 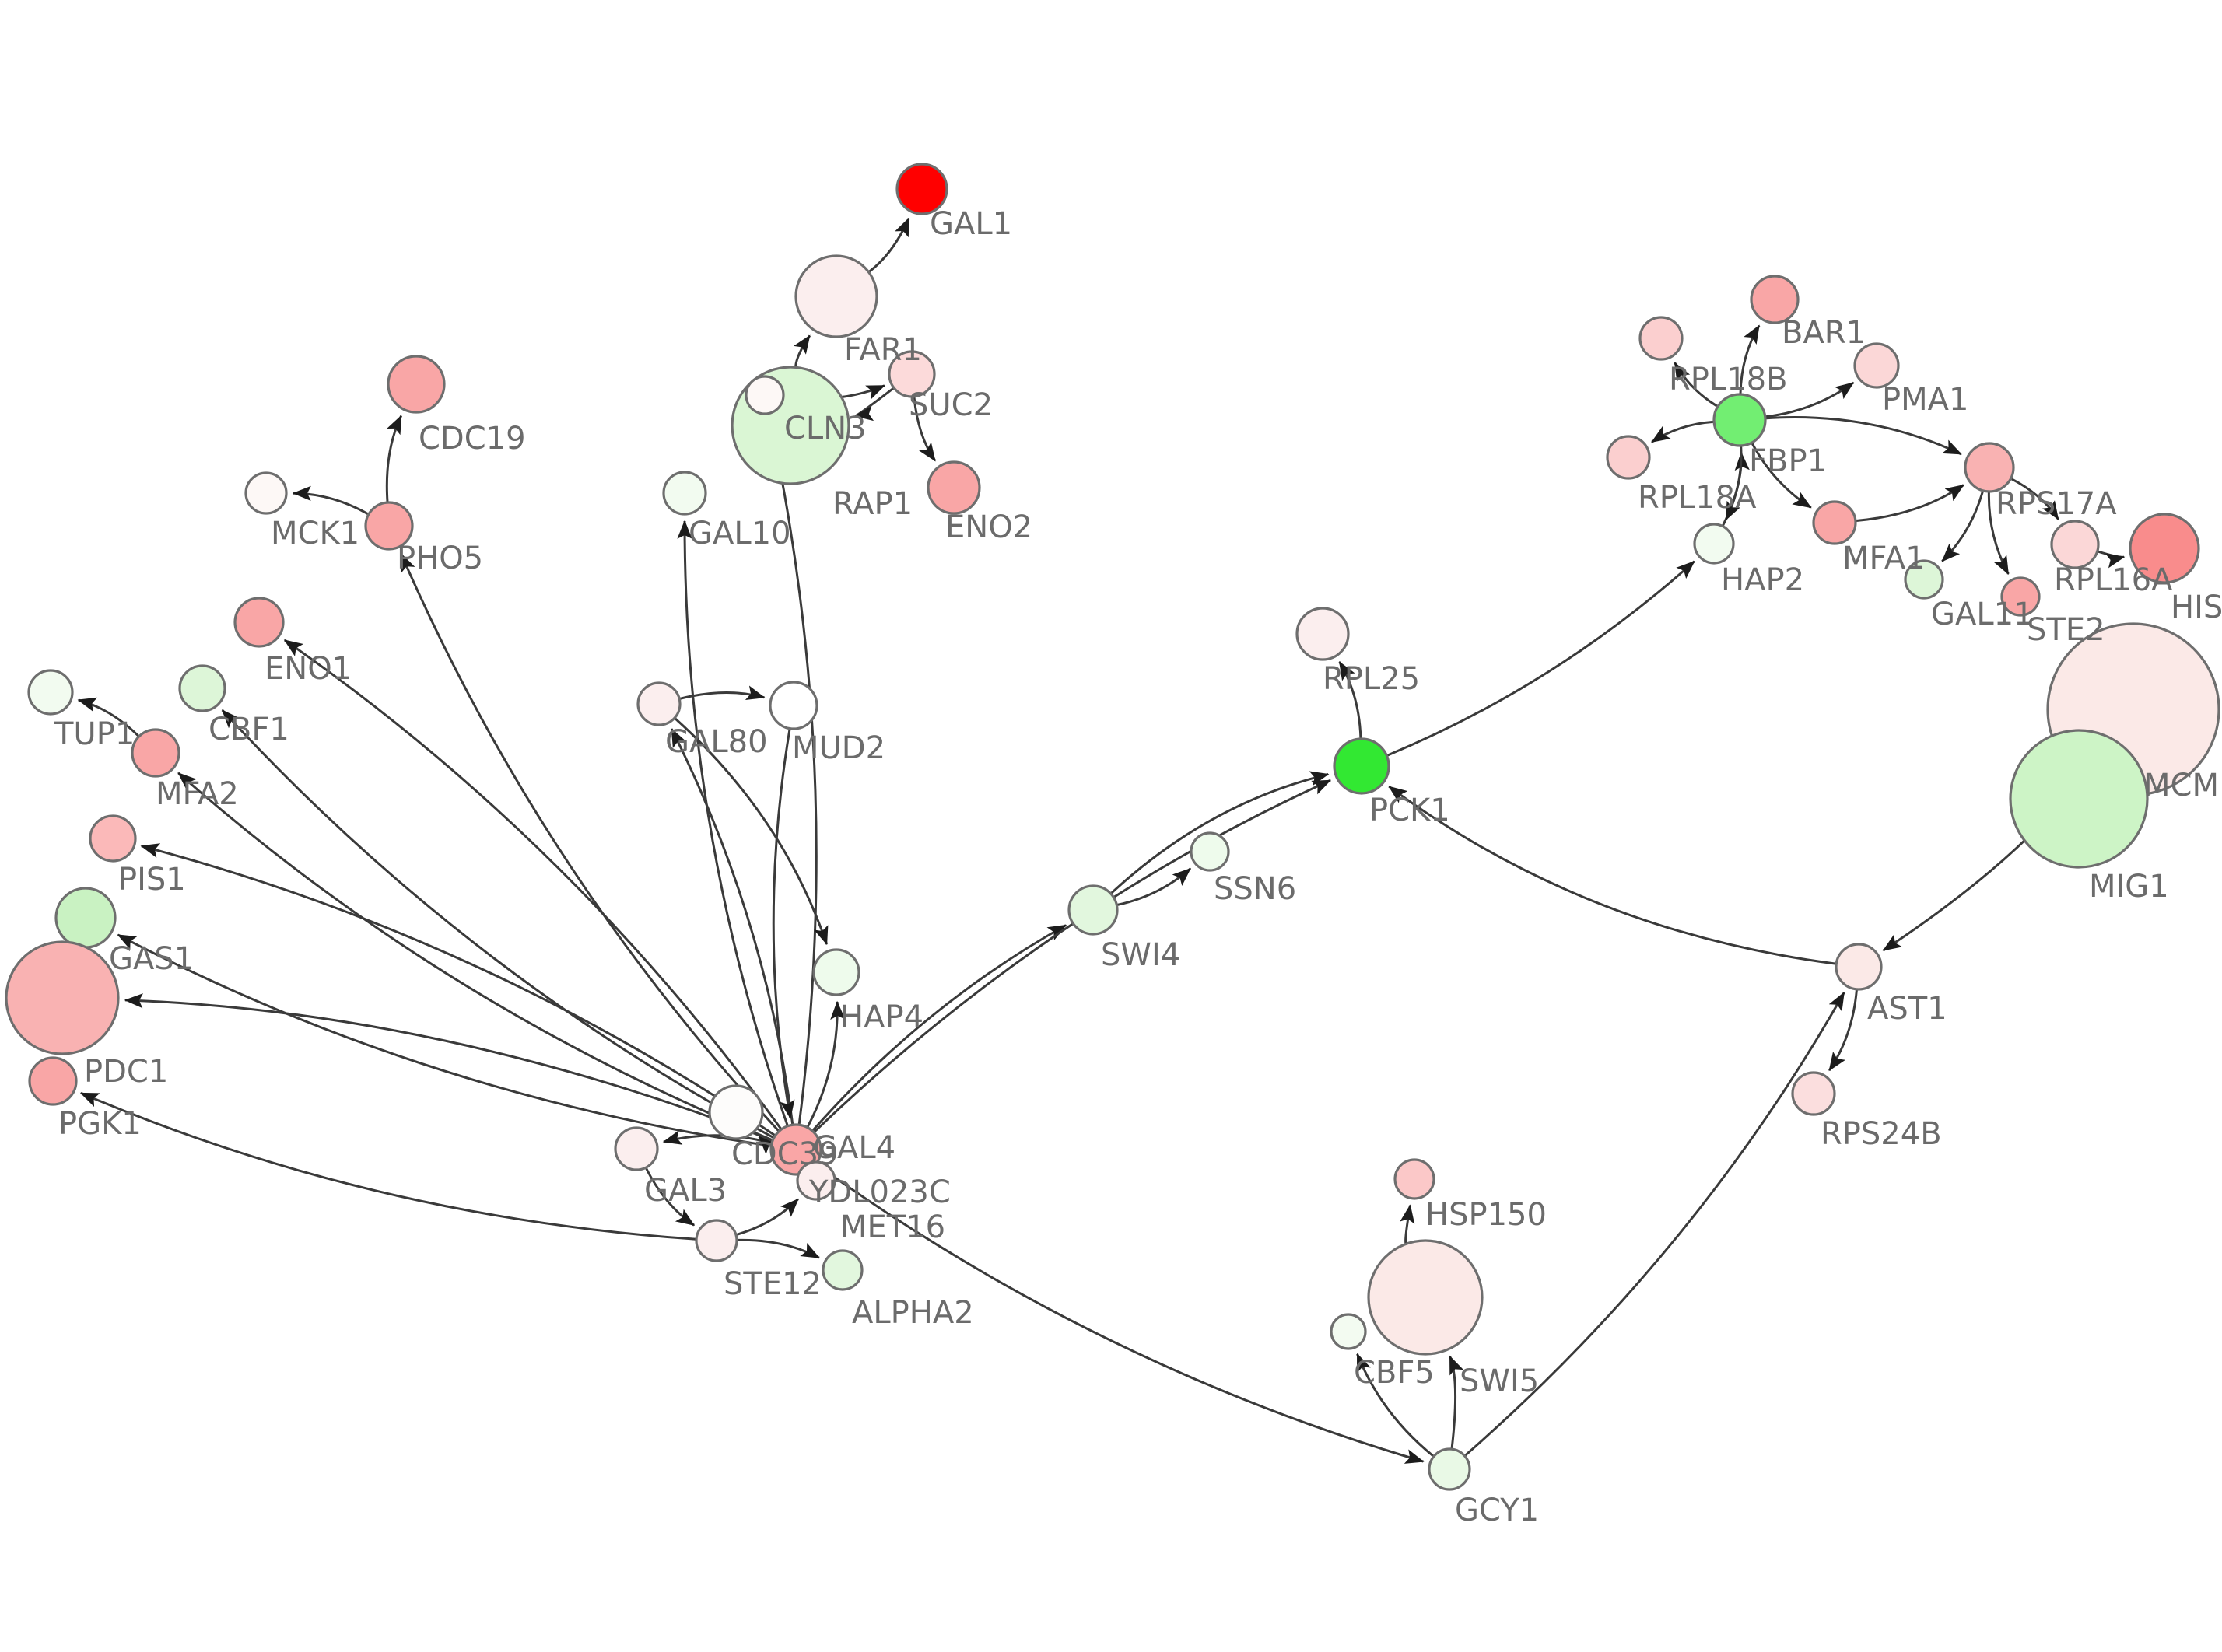 I want to click on node-label-eno1: ENO1, so click(x=308, y=669).